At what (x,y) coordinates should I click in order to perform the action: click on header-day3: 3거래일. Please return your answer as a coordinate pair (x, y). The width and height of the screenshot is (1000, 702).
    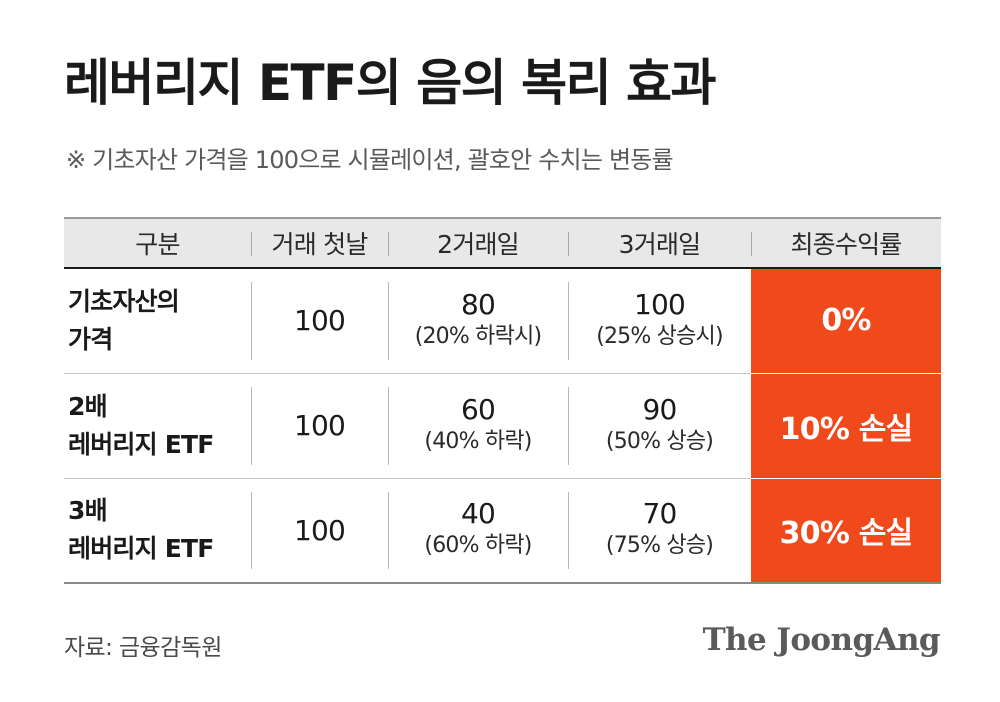
    Looking at the image, I should click on (659, 243).